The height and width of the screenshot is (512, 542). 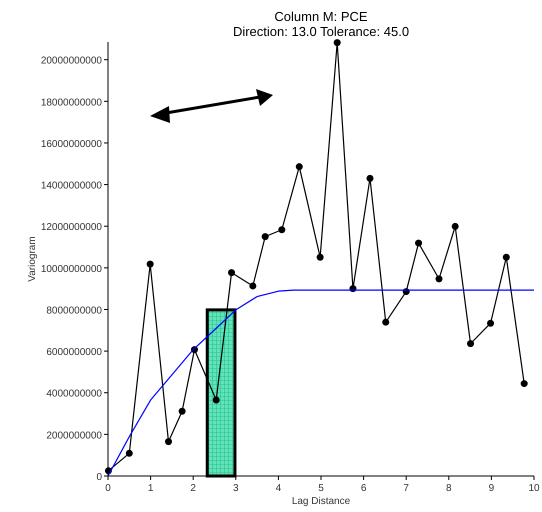 I want to click on y-tick-label: 2000000000, so click(x=74, y=436).